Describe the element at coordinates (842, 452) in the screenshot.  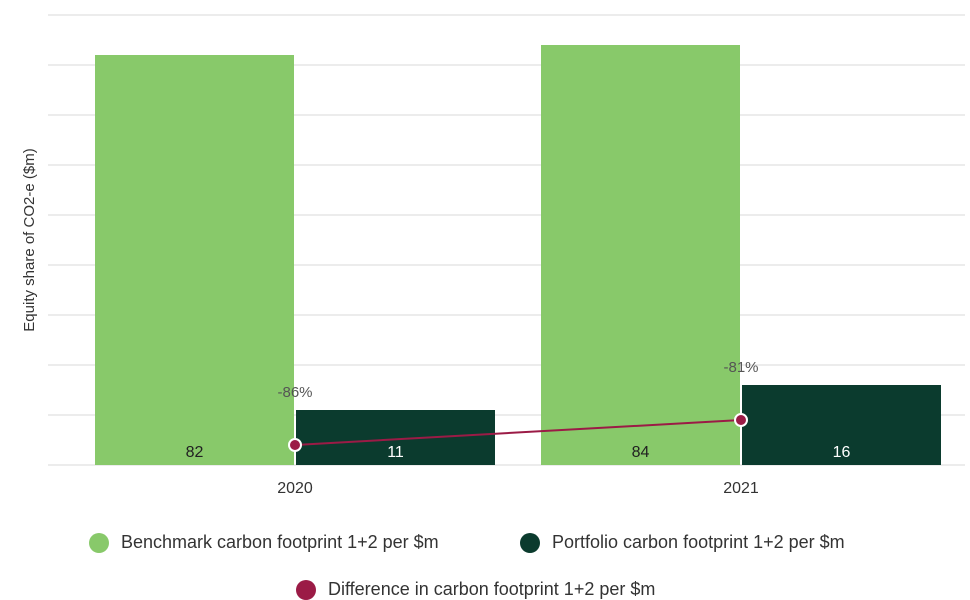
I see `bar-value-label: 16` at that location.